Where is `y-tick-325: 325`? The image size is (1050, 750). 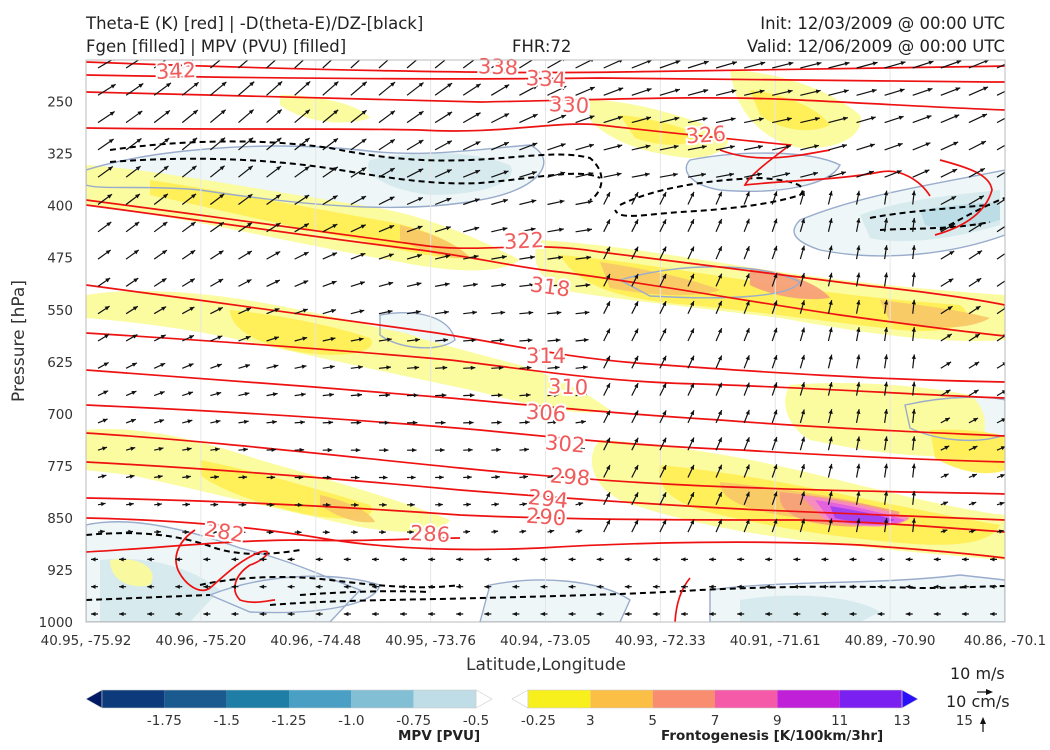 y-tick-325: 325 is located at coordinates (60, 155).